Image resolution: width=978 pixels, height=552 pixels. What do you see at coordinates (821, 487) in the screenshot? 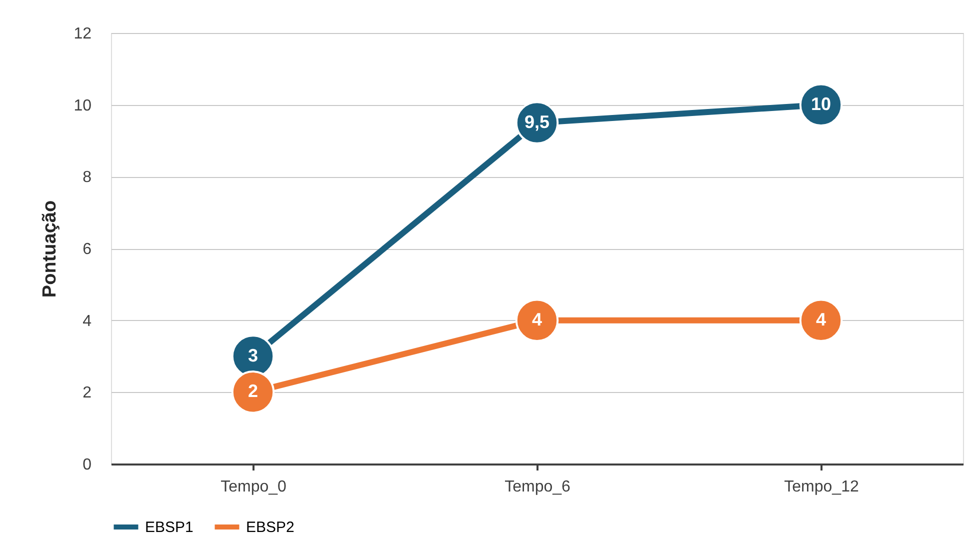
I see `x-tick-label: Tempo_12` at bounding box center [821, 487].